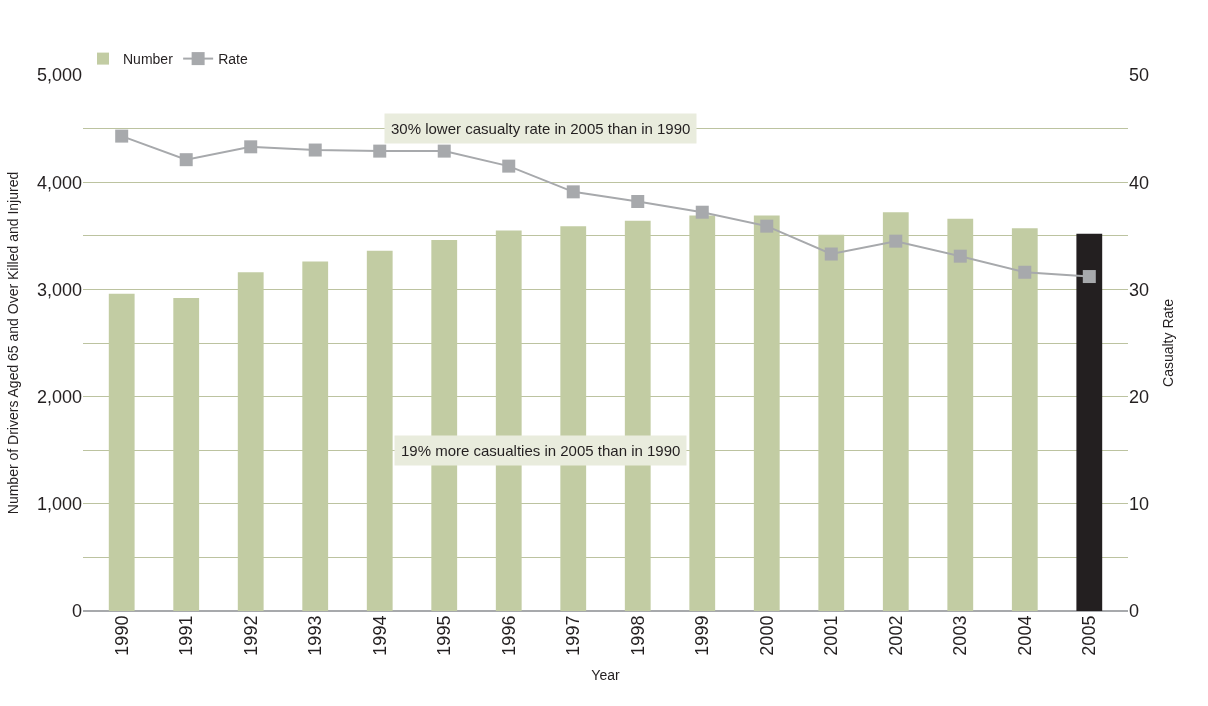 The height and width of the screenshot is (706, 1208). Describe the element at coordinates (960, 635) in the screenshot. I see `x-tick-label: 2003` at that location.